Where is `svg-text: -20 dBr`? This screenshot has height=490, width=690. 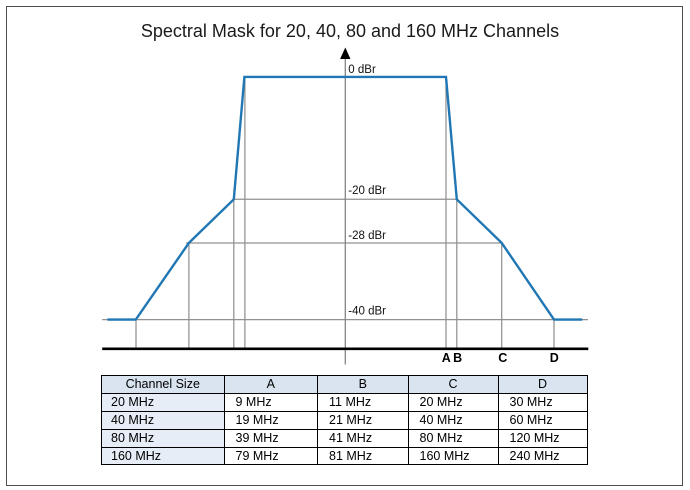
svg-text: -20 dBr is located at coordinates (367, 191).